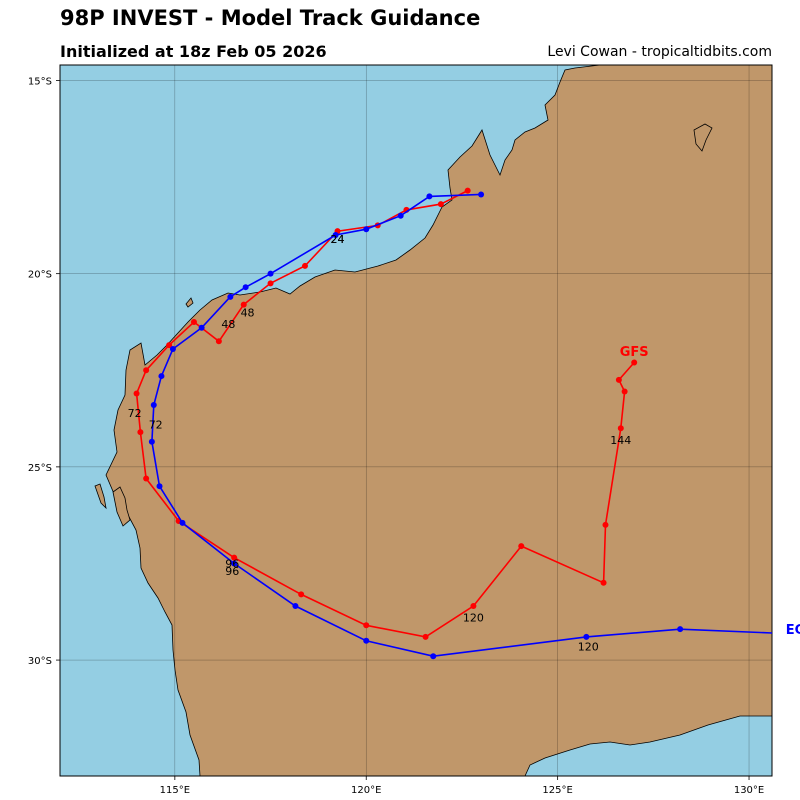 The image size is (800, 800). I want to click on ec-hour-label: 72, so click(156, 424).